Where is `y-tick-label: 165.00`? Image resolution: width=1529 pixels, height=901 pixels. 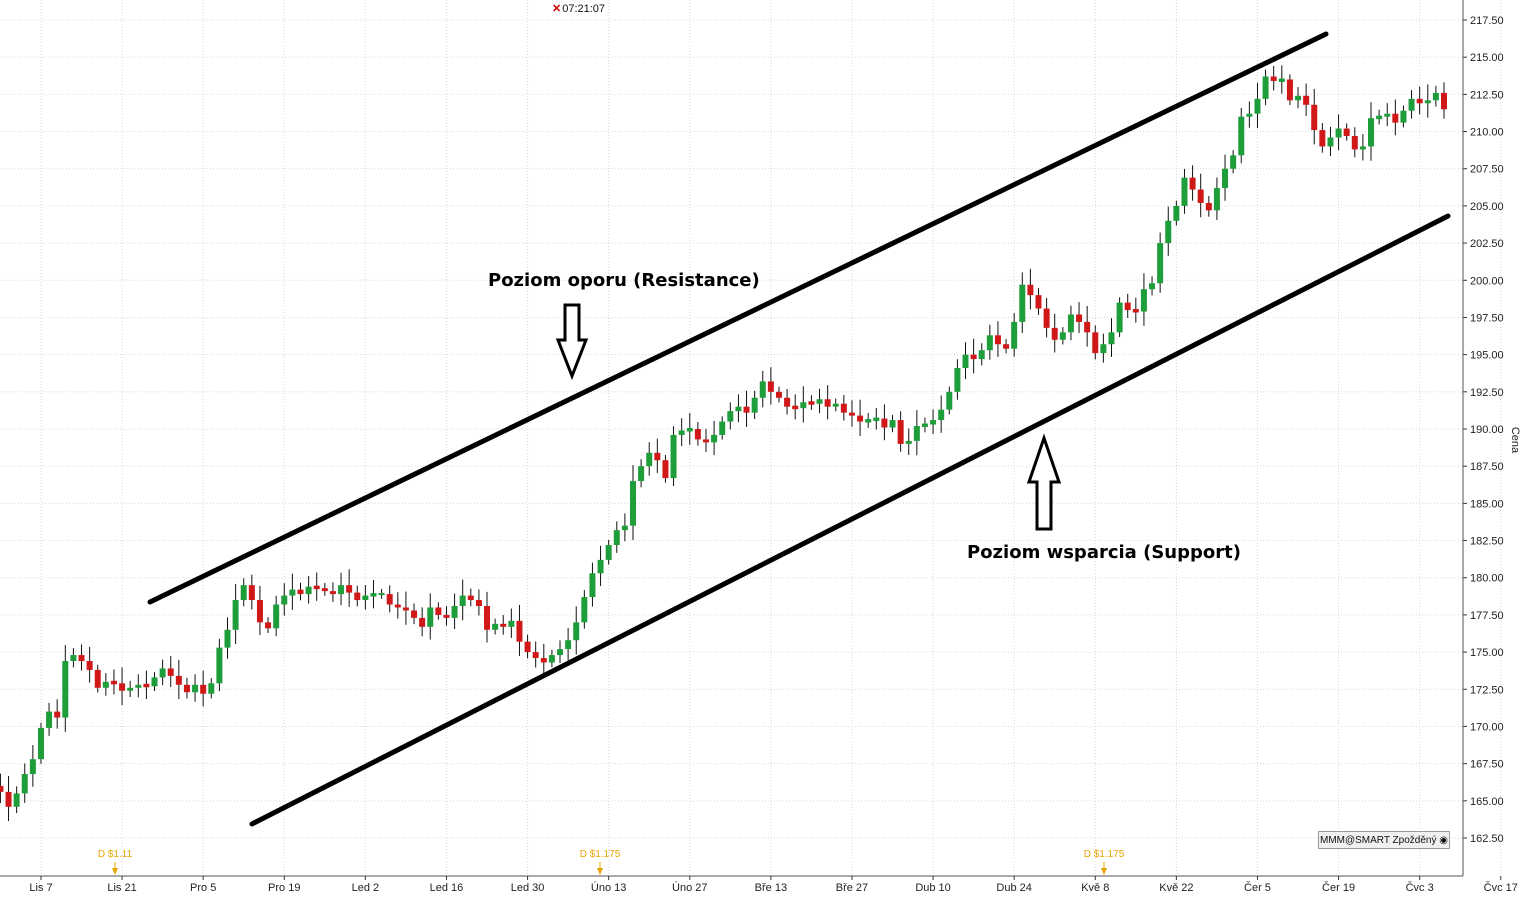
y-tick-label: 165.00 is located at coordinates (1487, 802).